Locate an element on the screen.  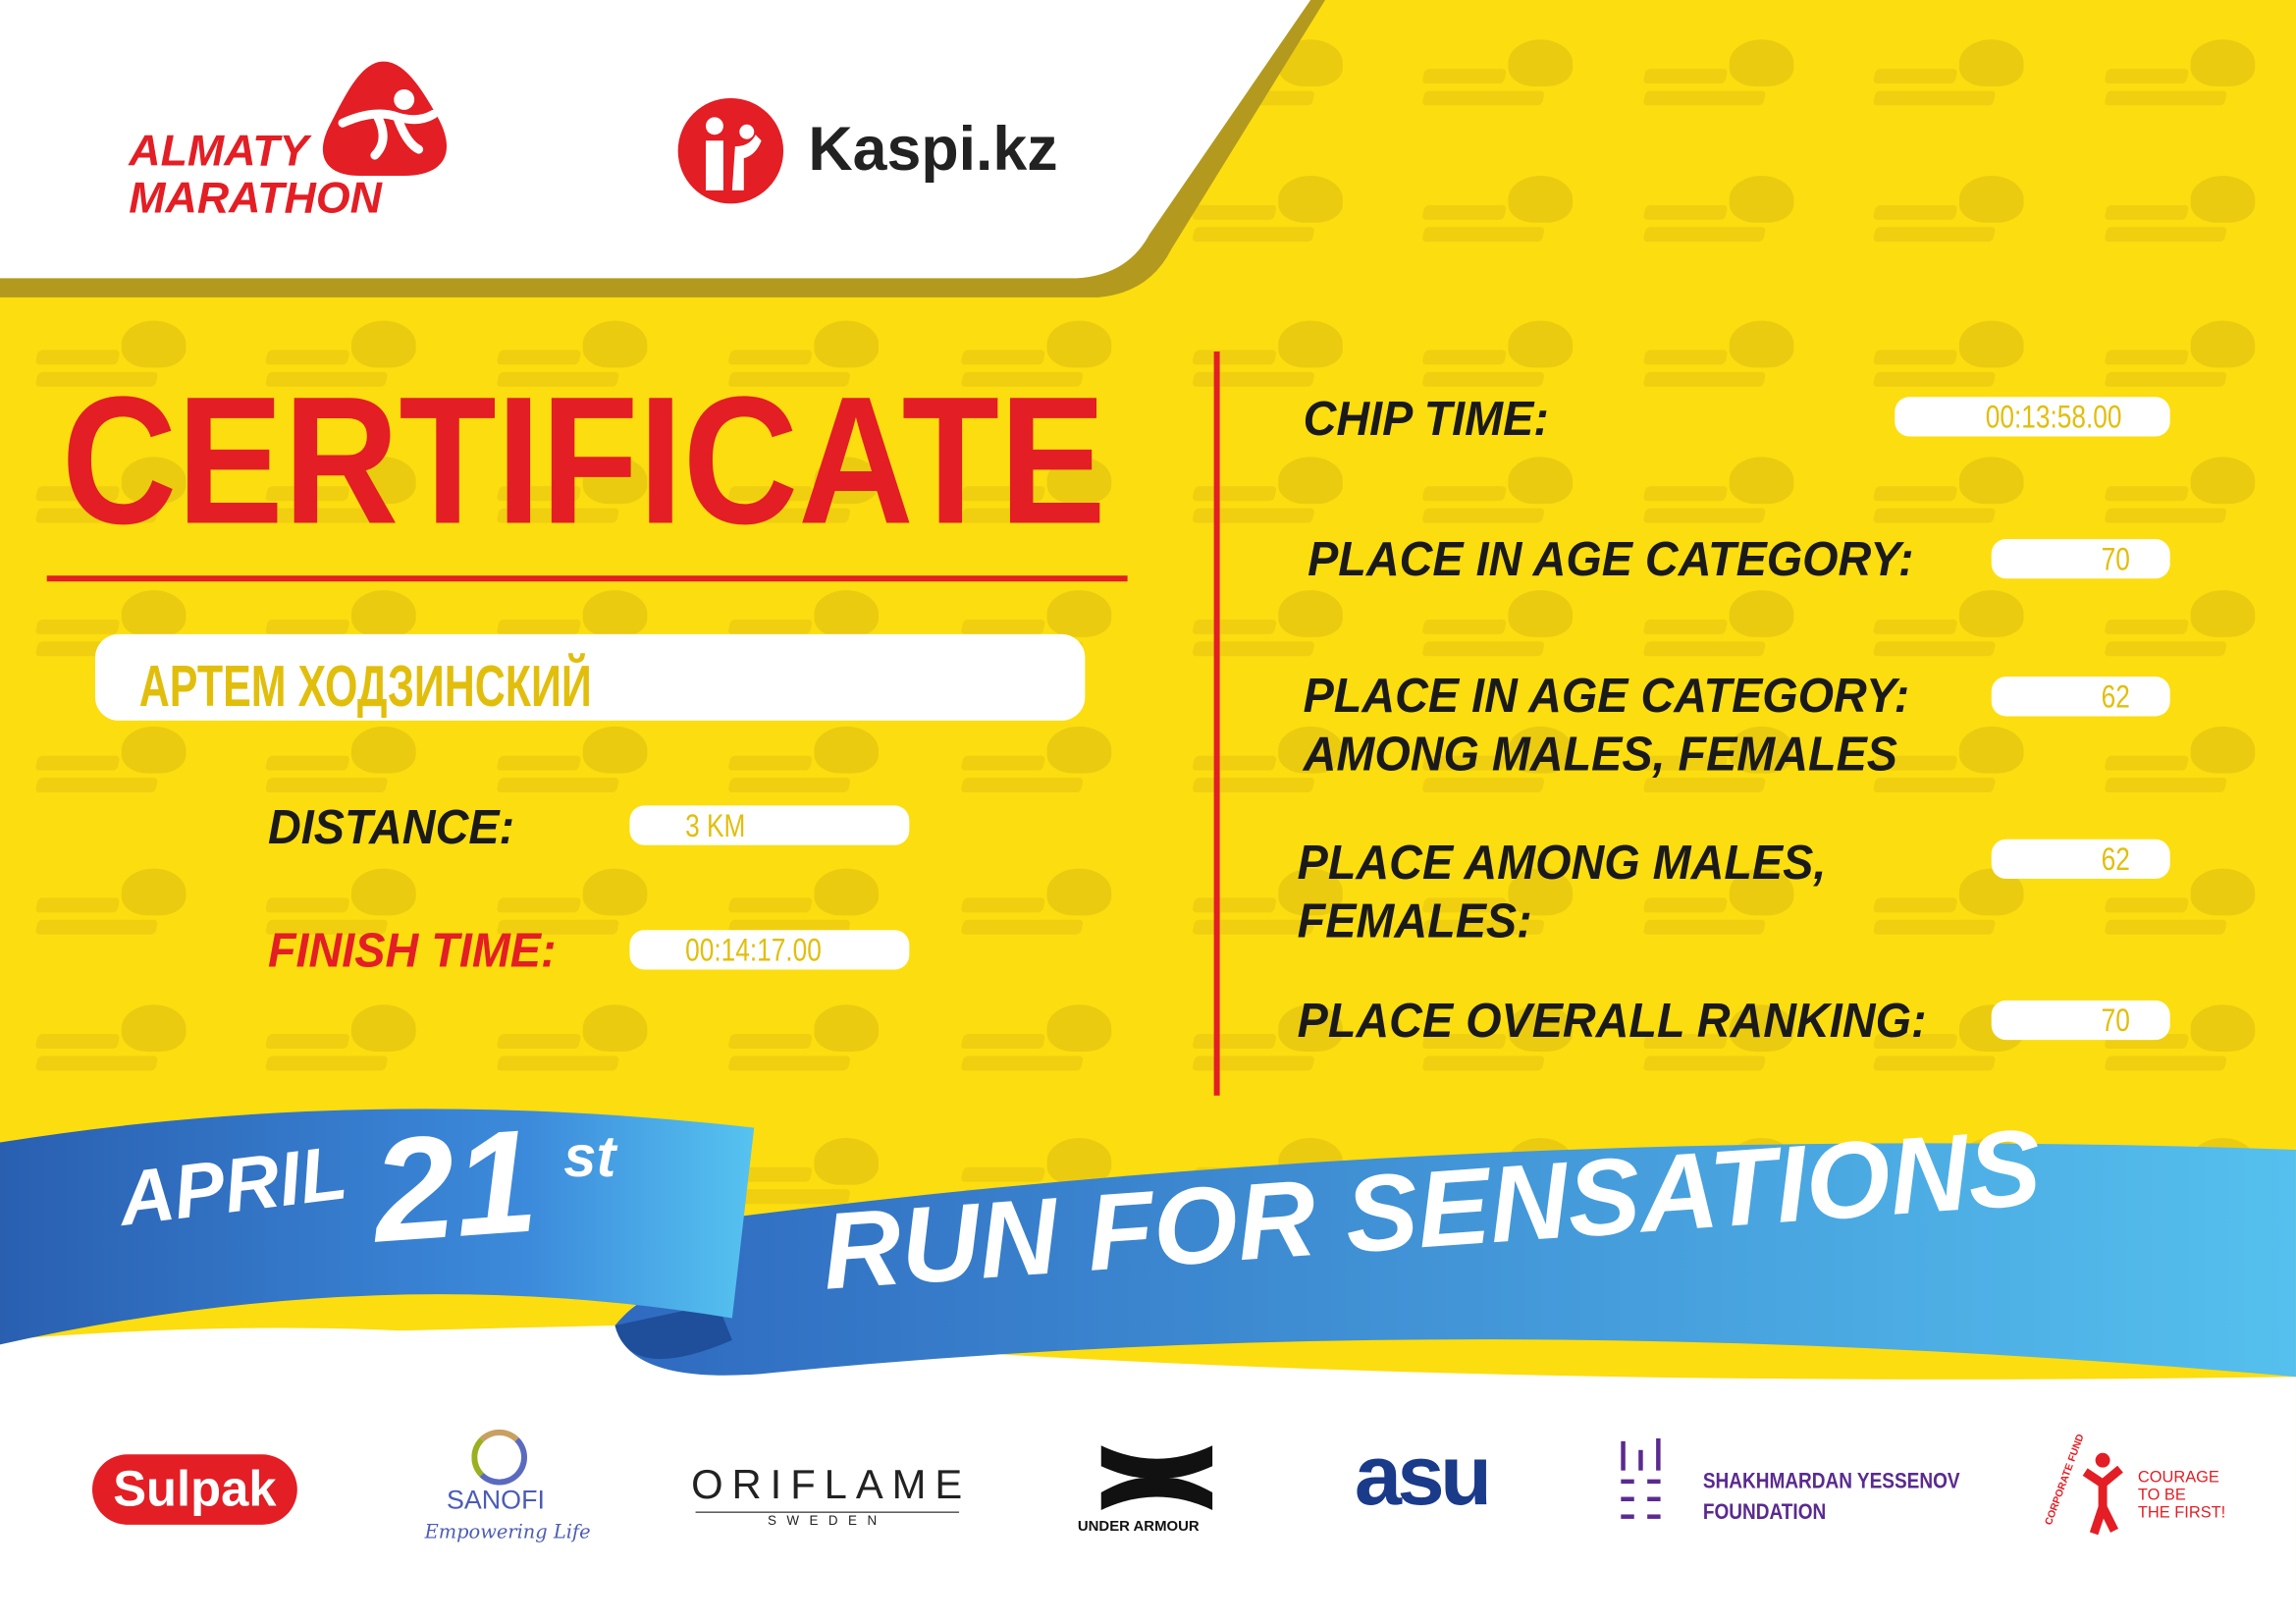
oriflame-logo: ORIFLAME is located at coordinates (831, 1484).